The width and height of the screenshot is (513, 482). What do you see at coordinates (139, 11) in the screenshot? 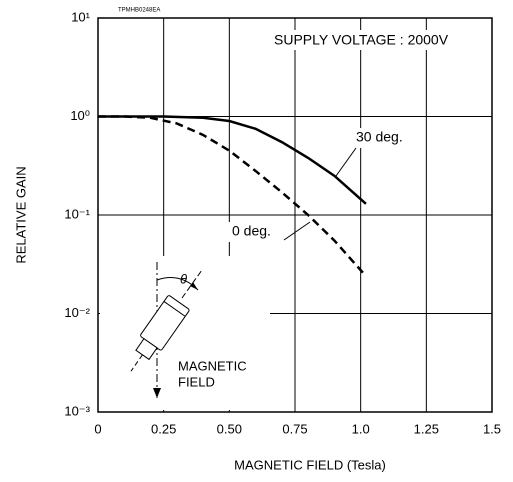
I see `figure-code: TPMHB0248EA` at bounding box center [139, 11].